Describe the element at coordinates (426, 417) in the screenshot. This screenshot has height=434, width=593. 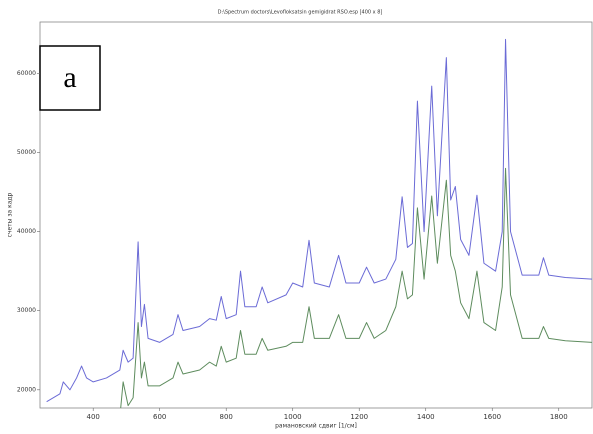
I see `x-tick-label: 1400` at that location.